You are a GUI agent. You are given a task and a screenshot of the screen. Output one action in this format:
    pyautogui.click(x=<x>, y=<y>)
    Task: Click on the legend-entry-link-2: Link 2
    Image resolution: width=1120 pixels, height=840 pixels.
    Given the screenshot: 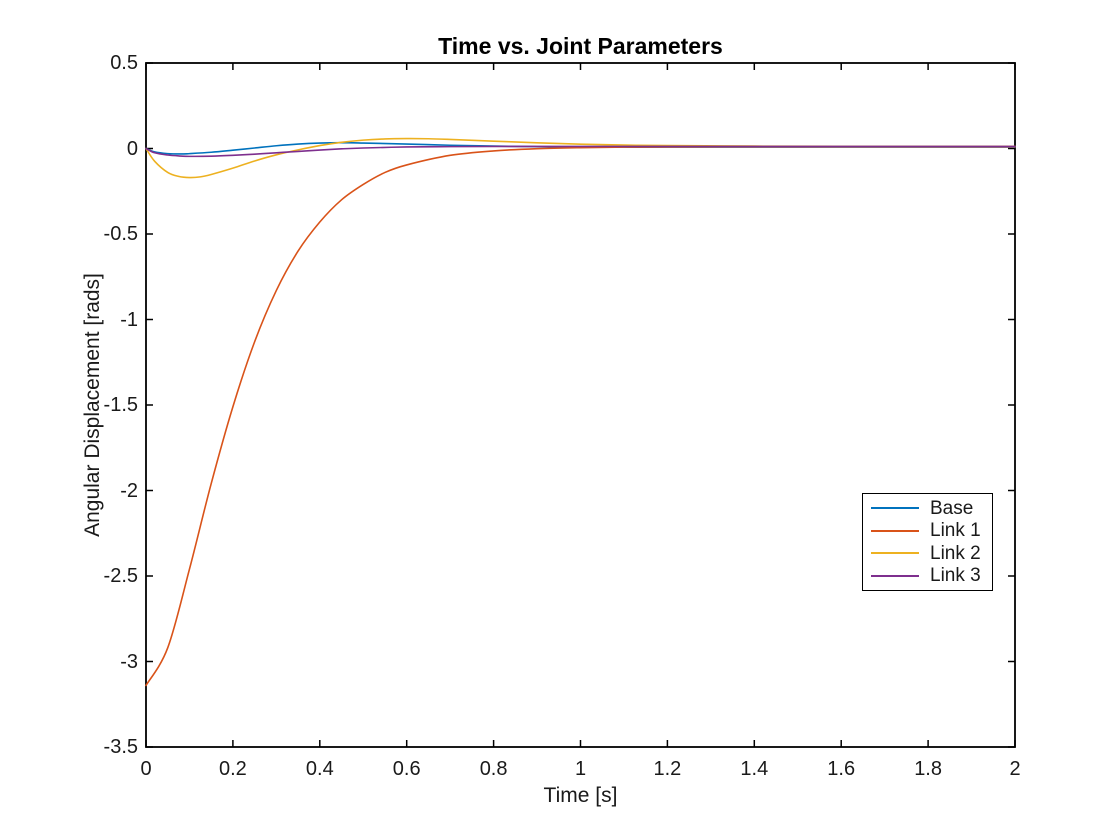 What is the action you would take?
    pyautogui.click(x=927, y=553)
    